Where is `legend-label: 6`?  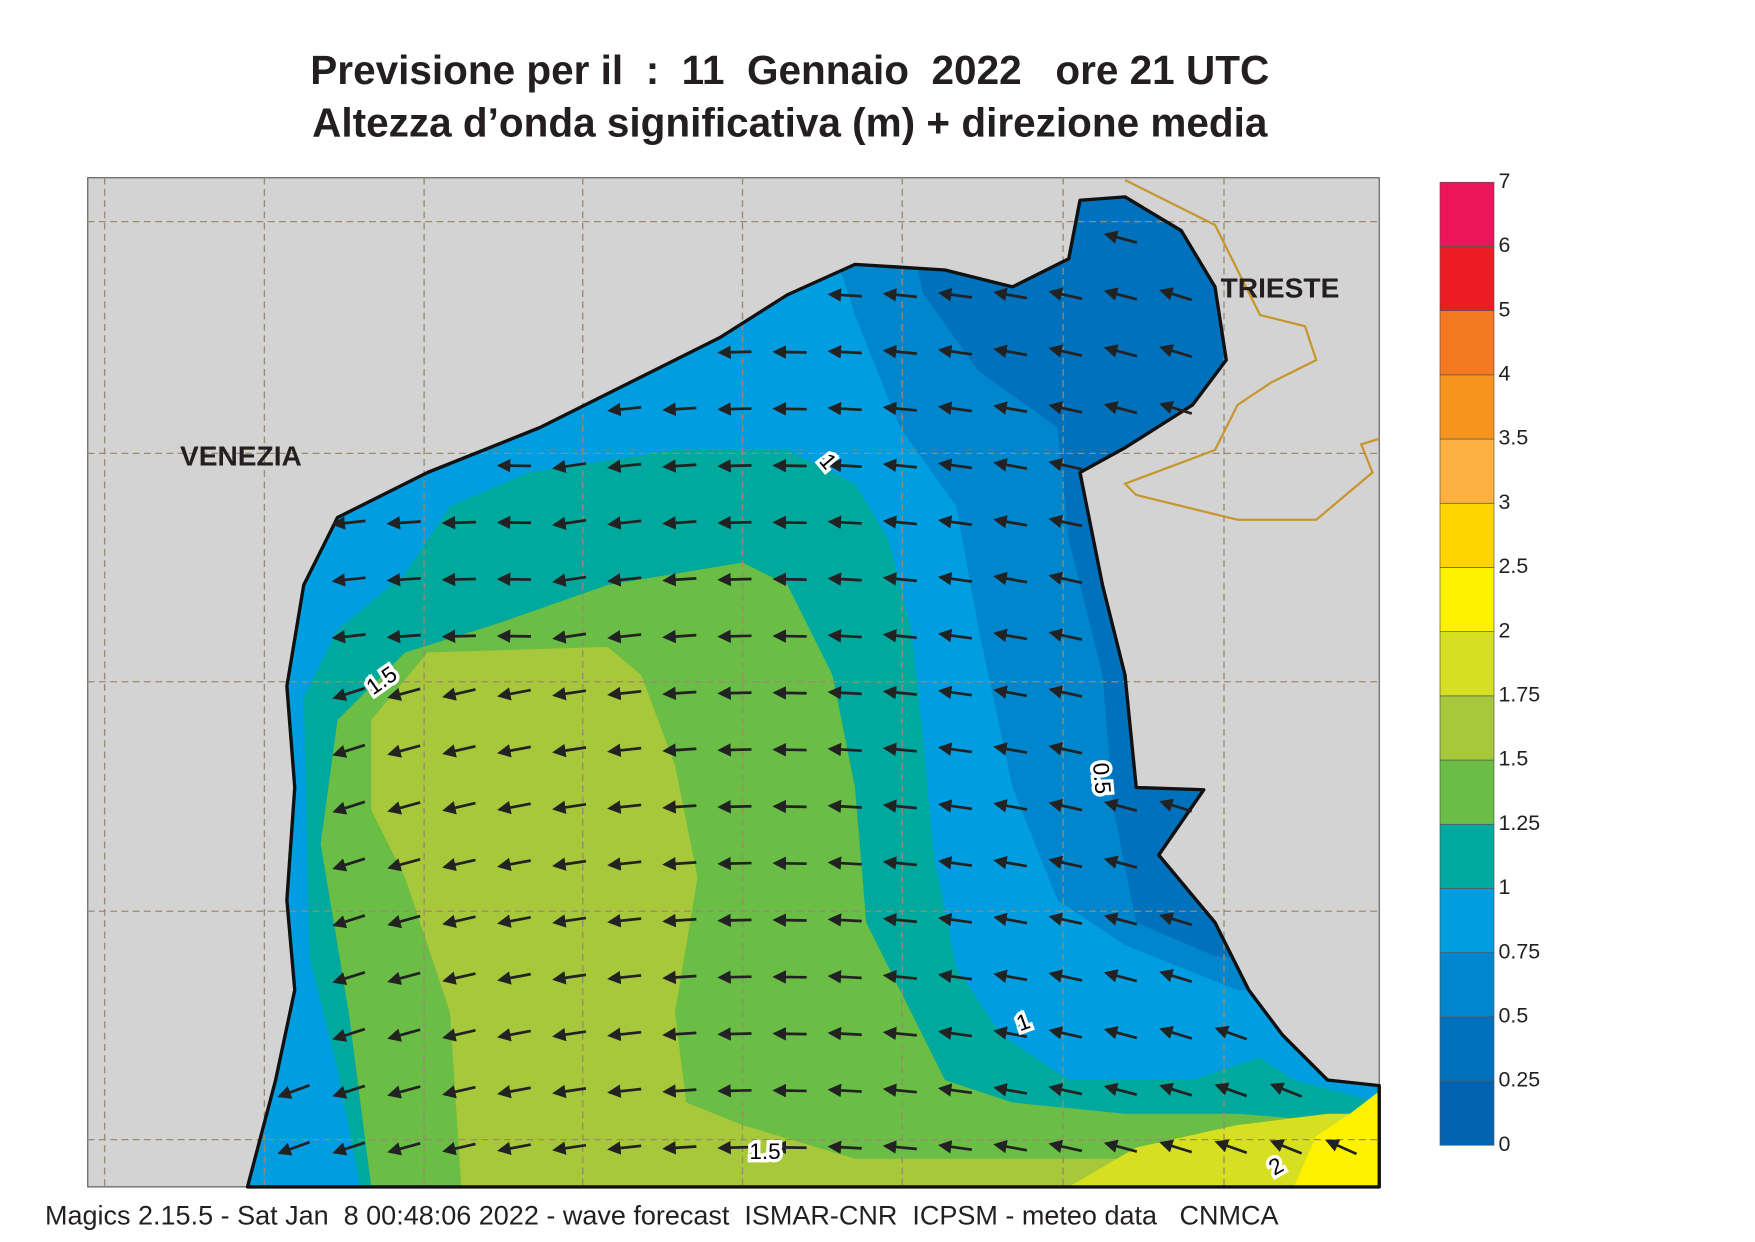 legend-label: 6 is located at coordinates (1505, 245).